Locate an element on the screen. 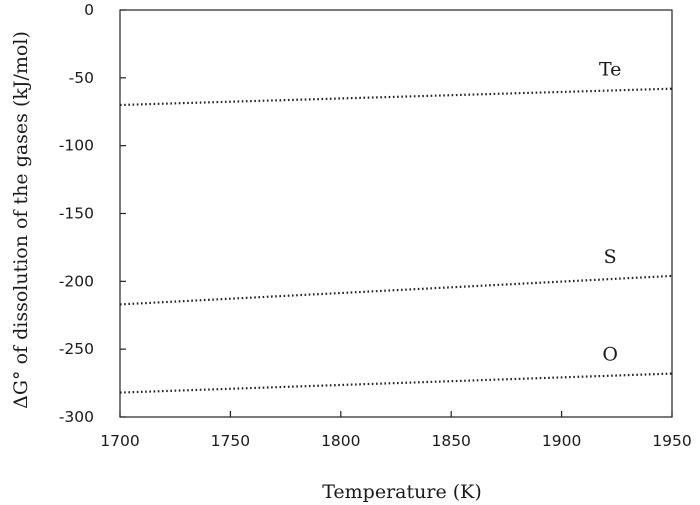 Image resolution: width=700 pixels, height=505 pixels. x-tick-label: 1800 is located at coordinates (340, 441).